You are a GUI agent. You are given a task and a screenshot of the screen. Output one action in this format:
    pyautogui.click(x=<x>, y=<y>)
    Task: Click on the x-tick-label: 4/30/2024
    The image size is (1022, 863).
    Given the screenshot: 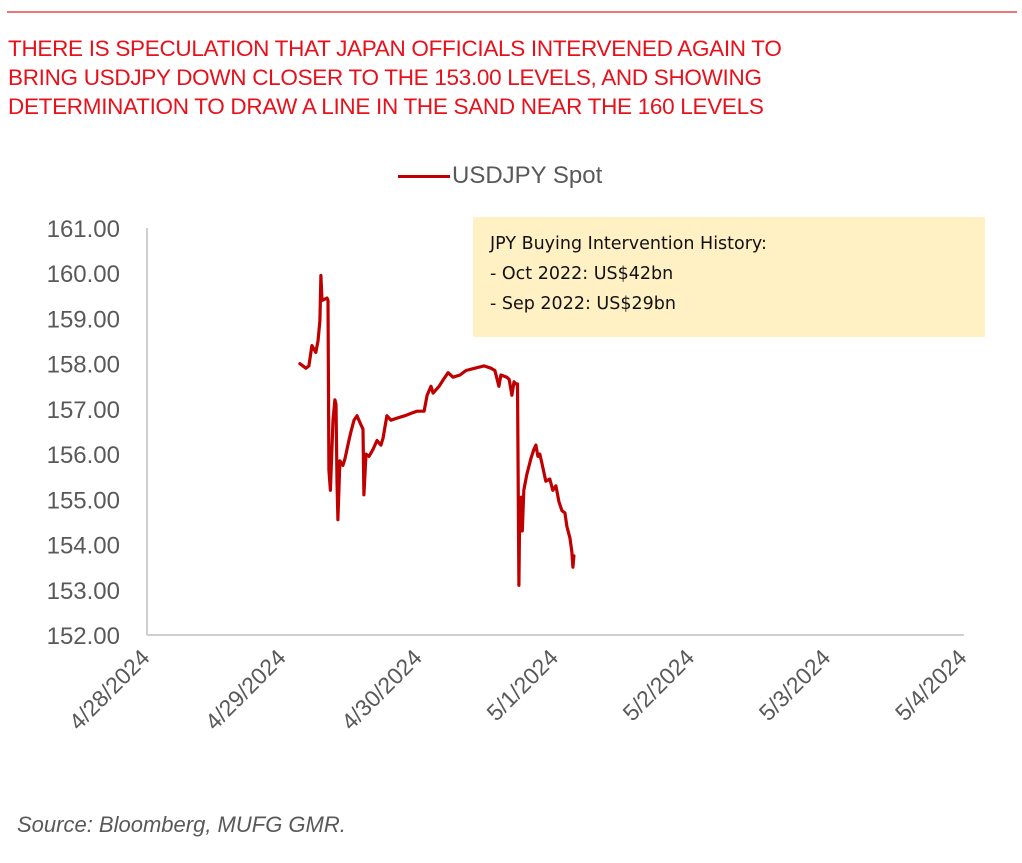 What is the action you would take?
    pyautogui.click(x=381, y=689)
    